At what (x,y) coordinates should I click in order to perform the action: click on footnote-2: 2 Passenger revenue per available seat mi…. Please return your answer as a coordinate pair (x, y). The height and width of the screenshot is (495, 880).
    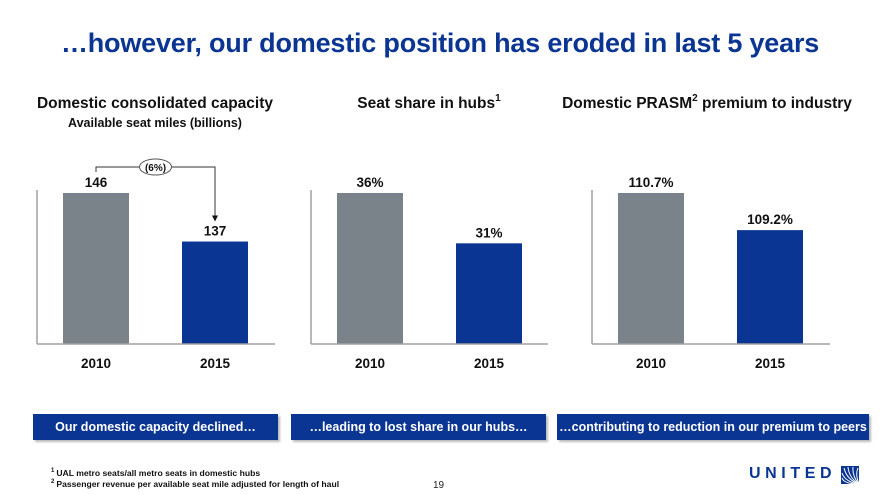
    Looking at the image, I should click on (195, 484).